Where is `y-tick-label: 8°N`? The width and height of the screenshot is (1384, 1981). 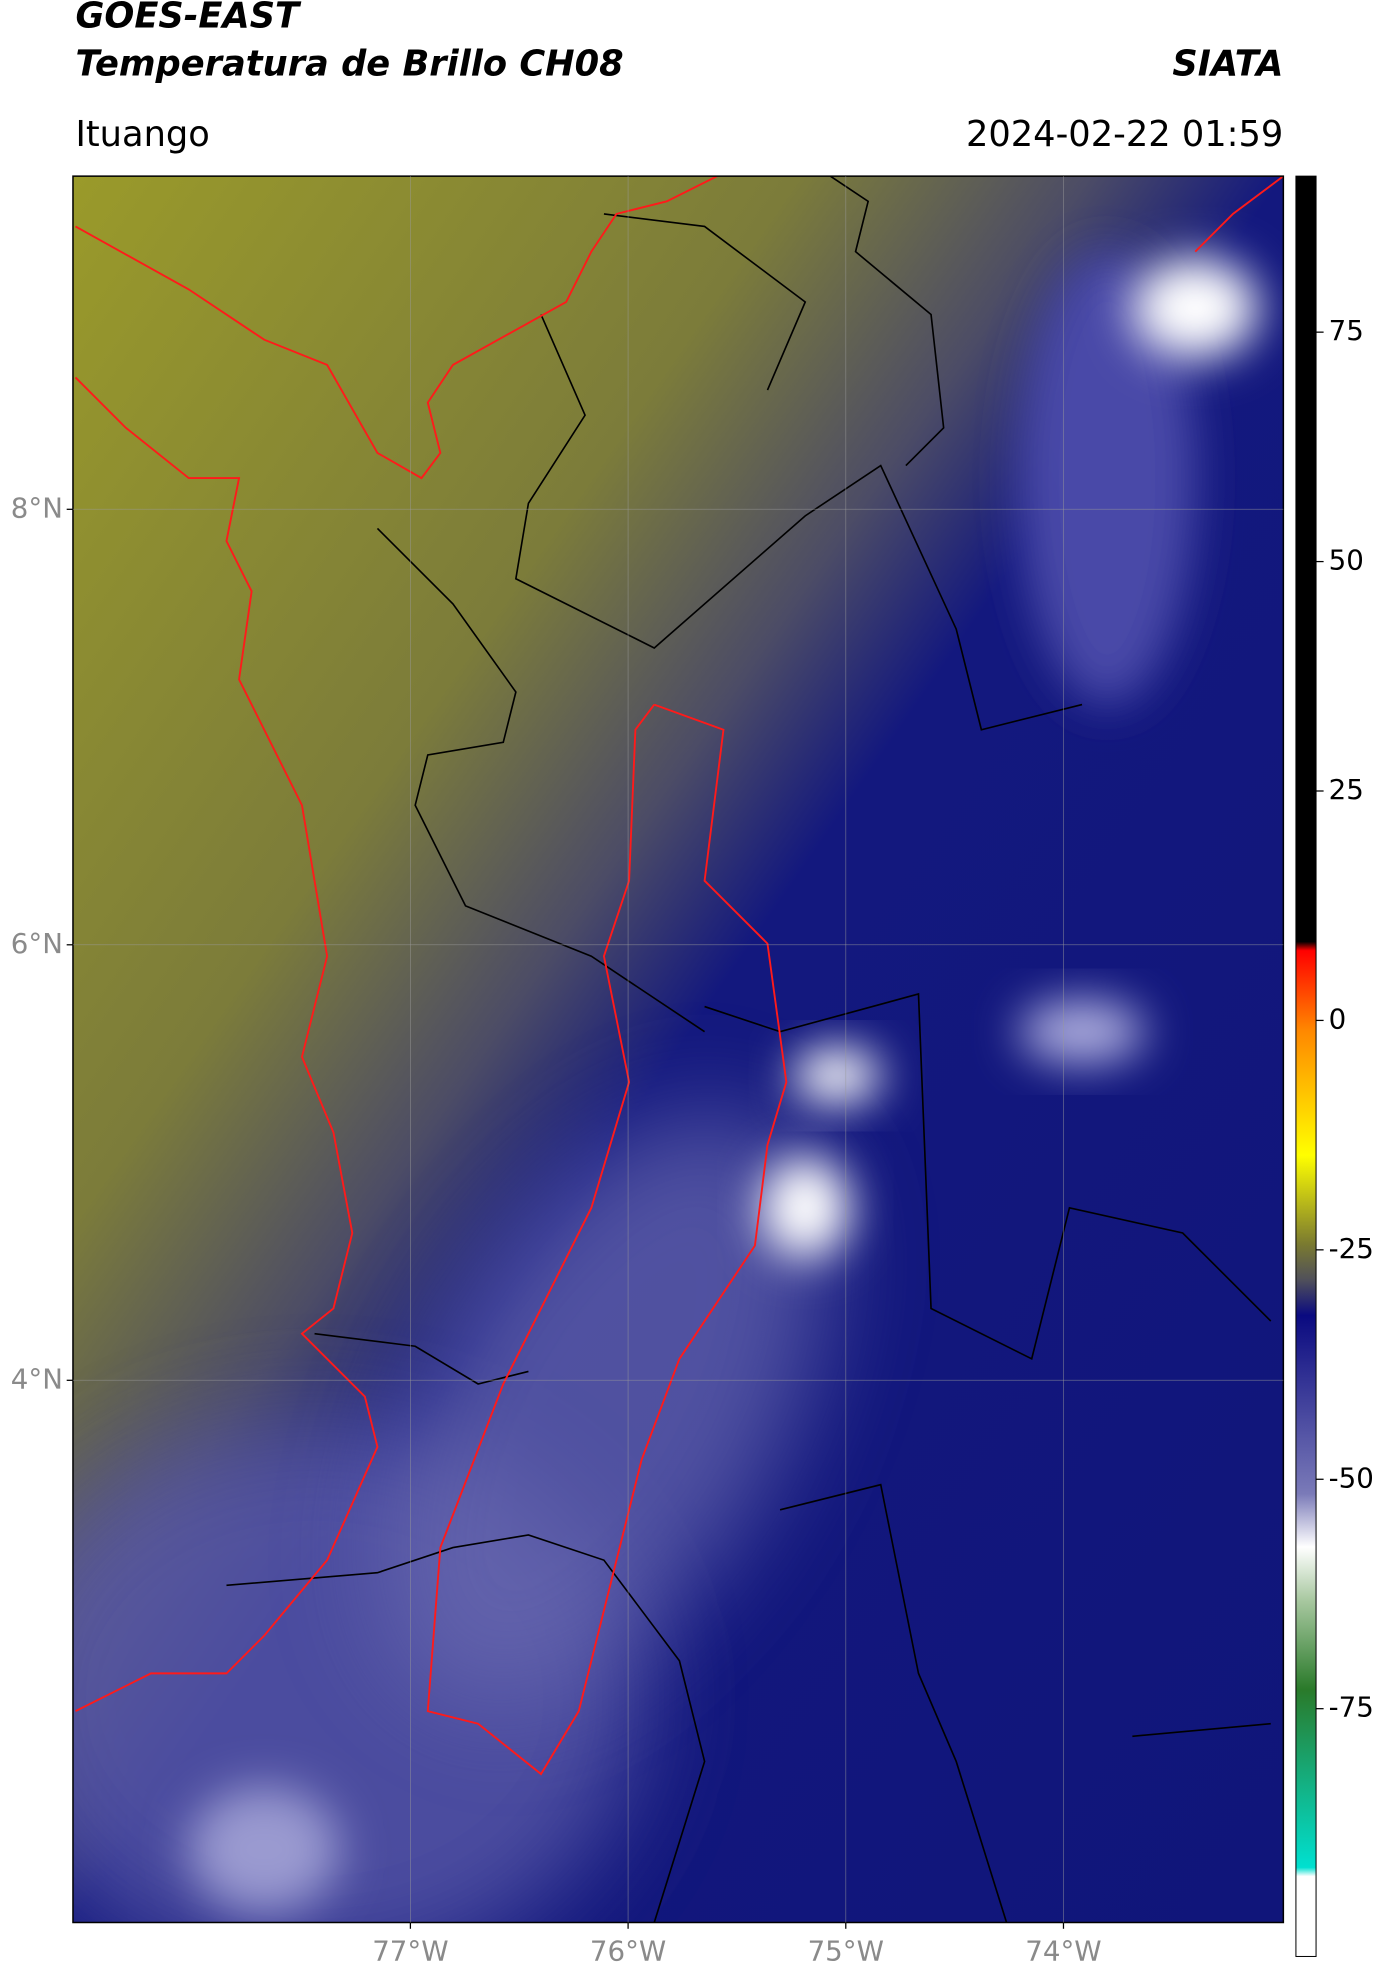
y-tick-label: 8°N is located at coordinates (37, 507).